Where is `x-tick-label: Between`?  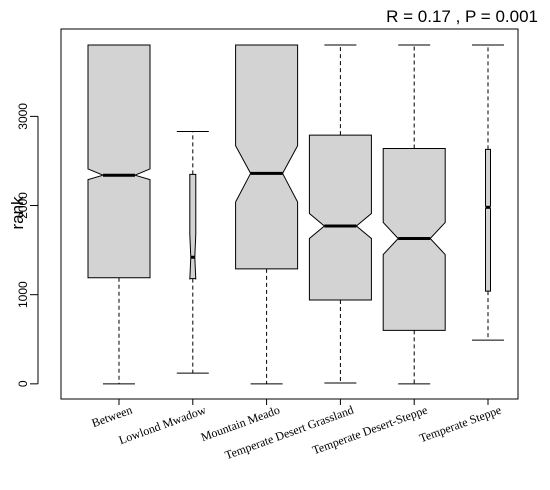
x-tick-label: Between is located at coordinates (112, 417).